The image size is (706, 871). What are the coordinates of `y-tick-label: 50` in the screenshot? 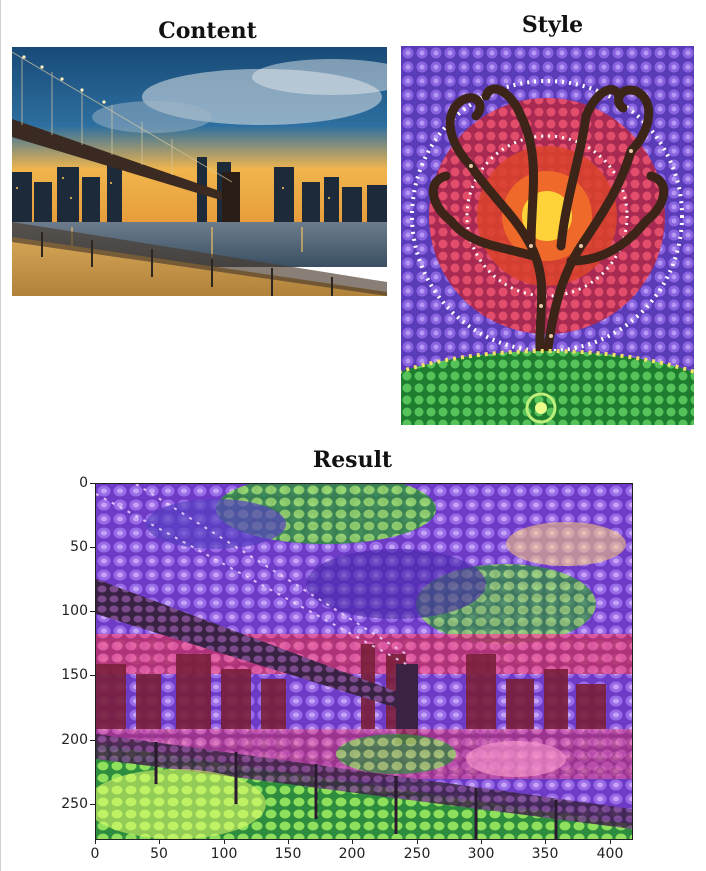 It's located at (79, 547).